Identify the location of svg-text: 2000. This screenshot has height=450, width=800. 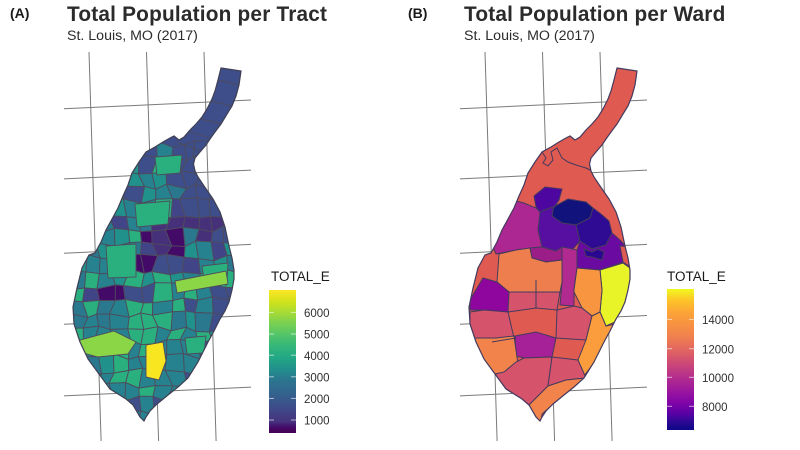
(317, 400).